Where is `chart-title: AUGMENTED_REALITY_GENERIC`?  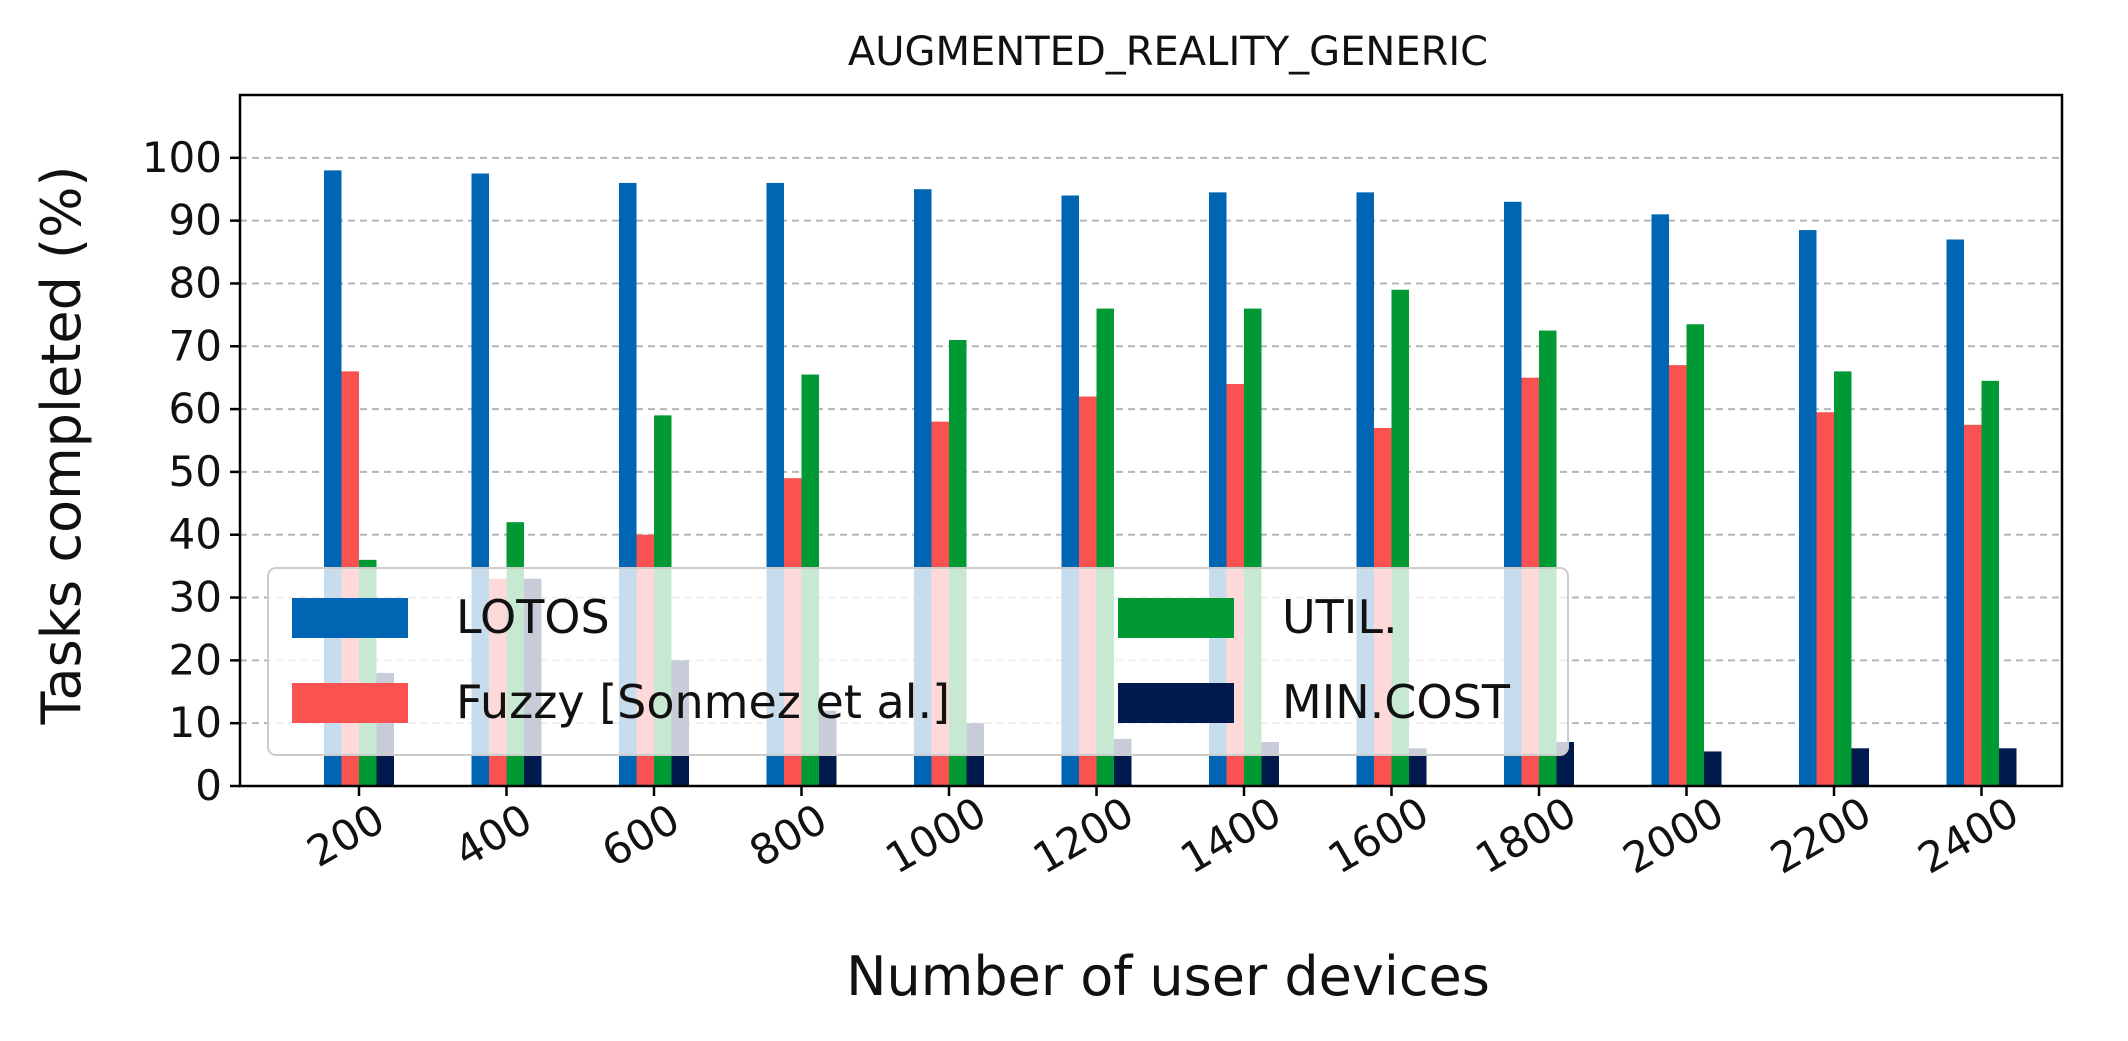
chart-title: AUGMENTED_REALITY_GENERIC is located at coordinates (1168, 52).